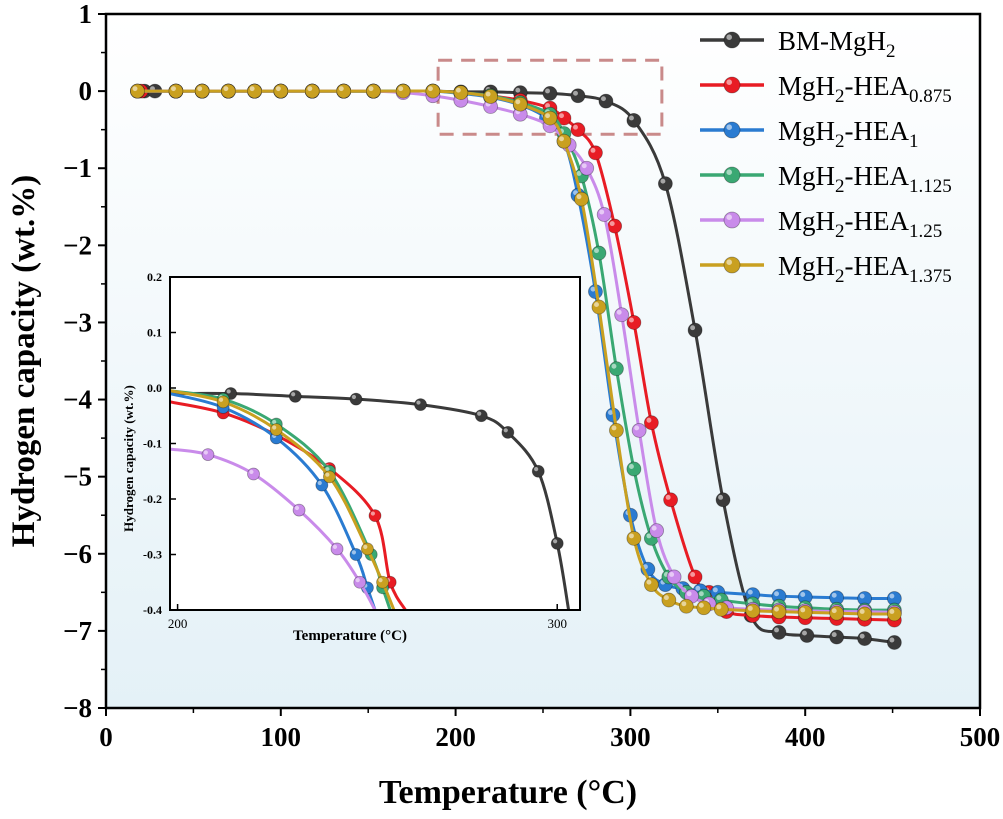  What do you see at coordinates (278, 89) in the screenshot?
I see `series-5-point-5-highlight` at bounding box center [278, 89].